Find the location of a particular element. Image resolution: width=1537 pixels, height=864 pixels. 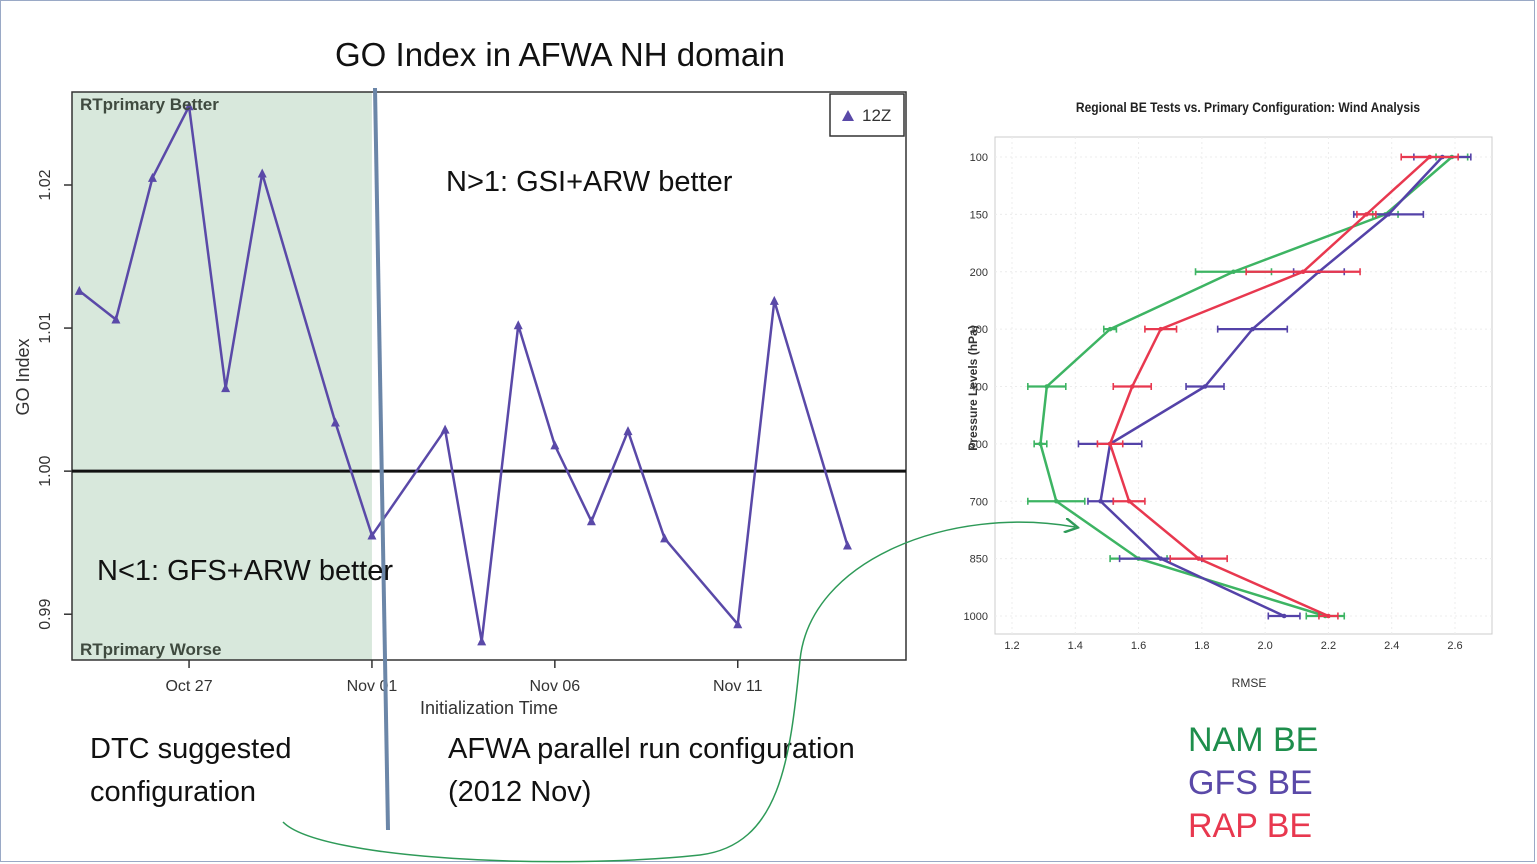

be-y-tick-label: 850 is located at coordinates (979, 560).